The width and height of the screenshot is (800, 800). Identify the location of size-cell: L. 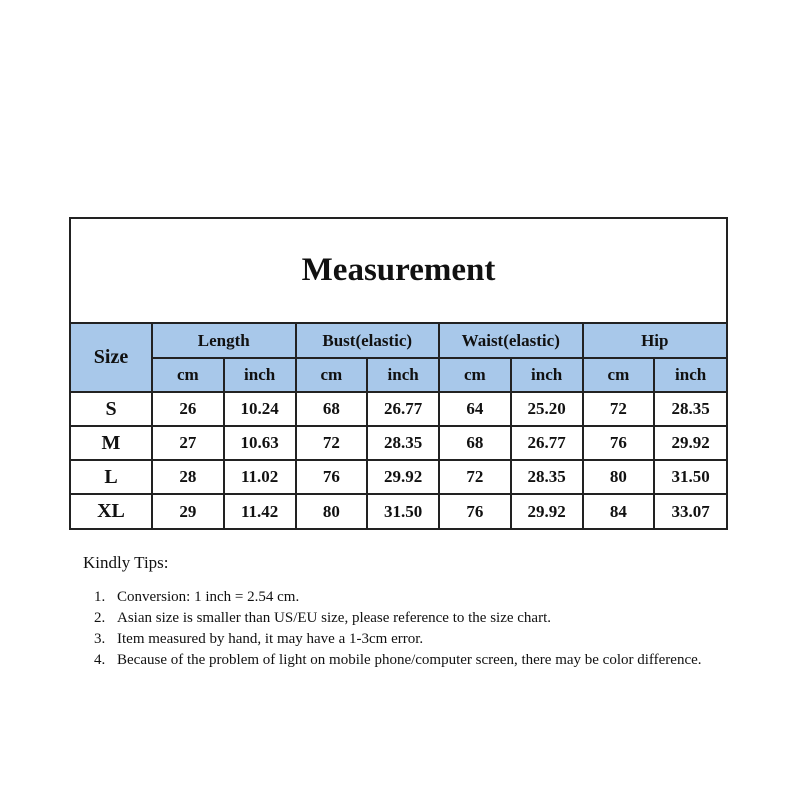
(112, 477).